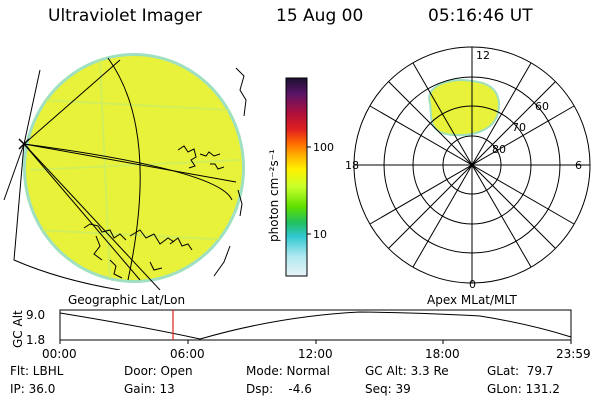 The height and width of the screenshot is (400, 600). Describe the element at coordinates (288, 371) in the screenshot. I see `mode-info: Mode: Normal` at that location.